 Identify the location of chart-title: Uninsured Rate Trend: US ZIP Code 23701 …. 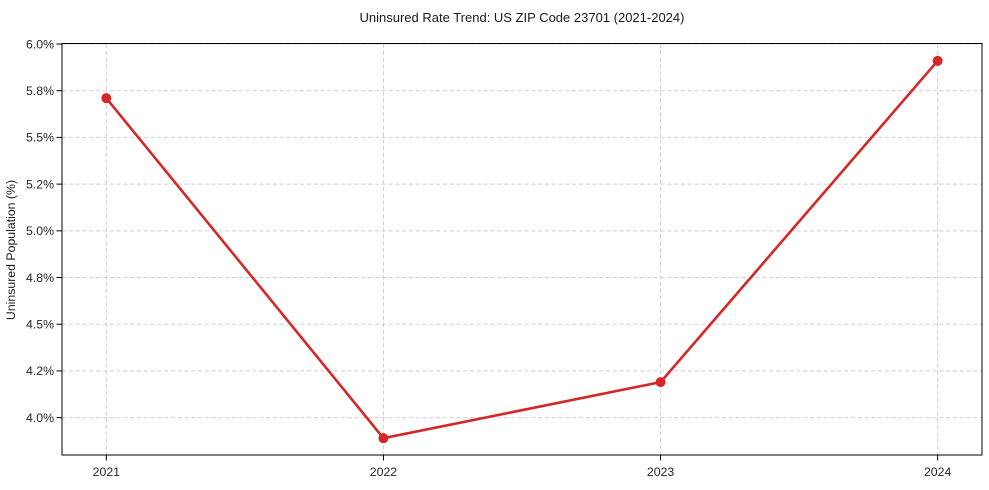
(522, 17).